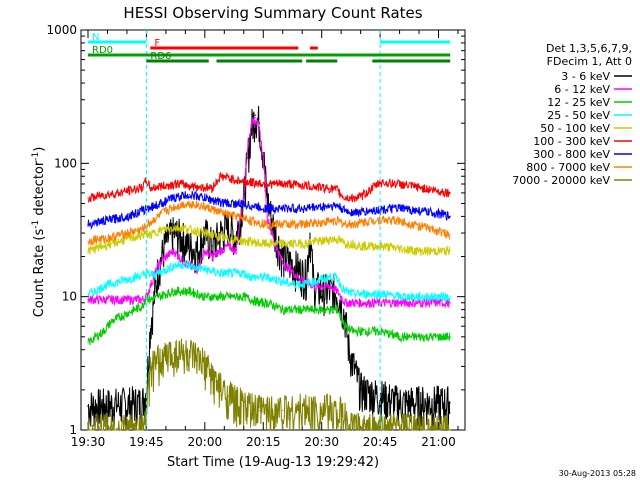 The height and width of the screenshot is (480, 640). Describe the element at coordinates (571, 141) in the screenshot. I see `legend-entry: 100 - 300 keV` at that location.